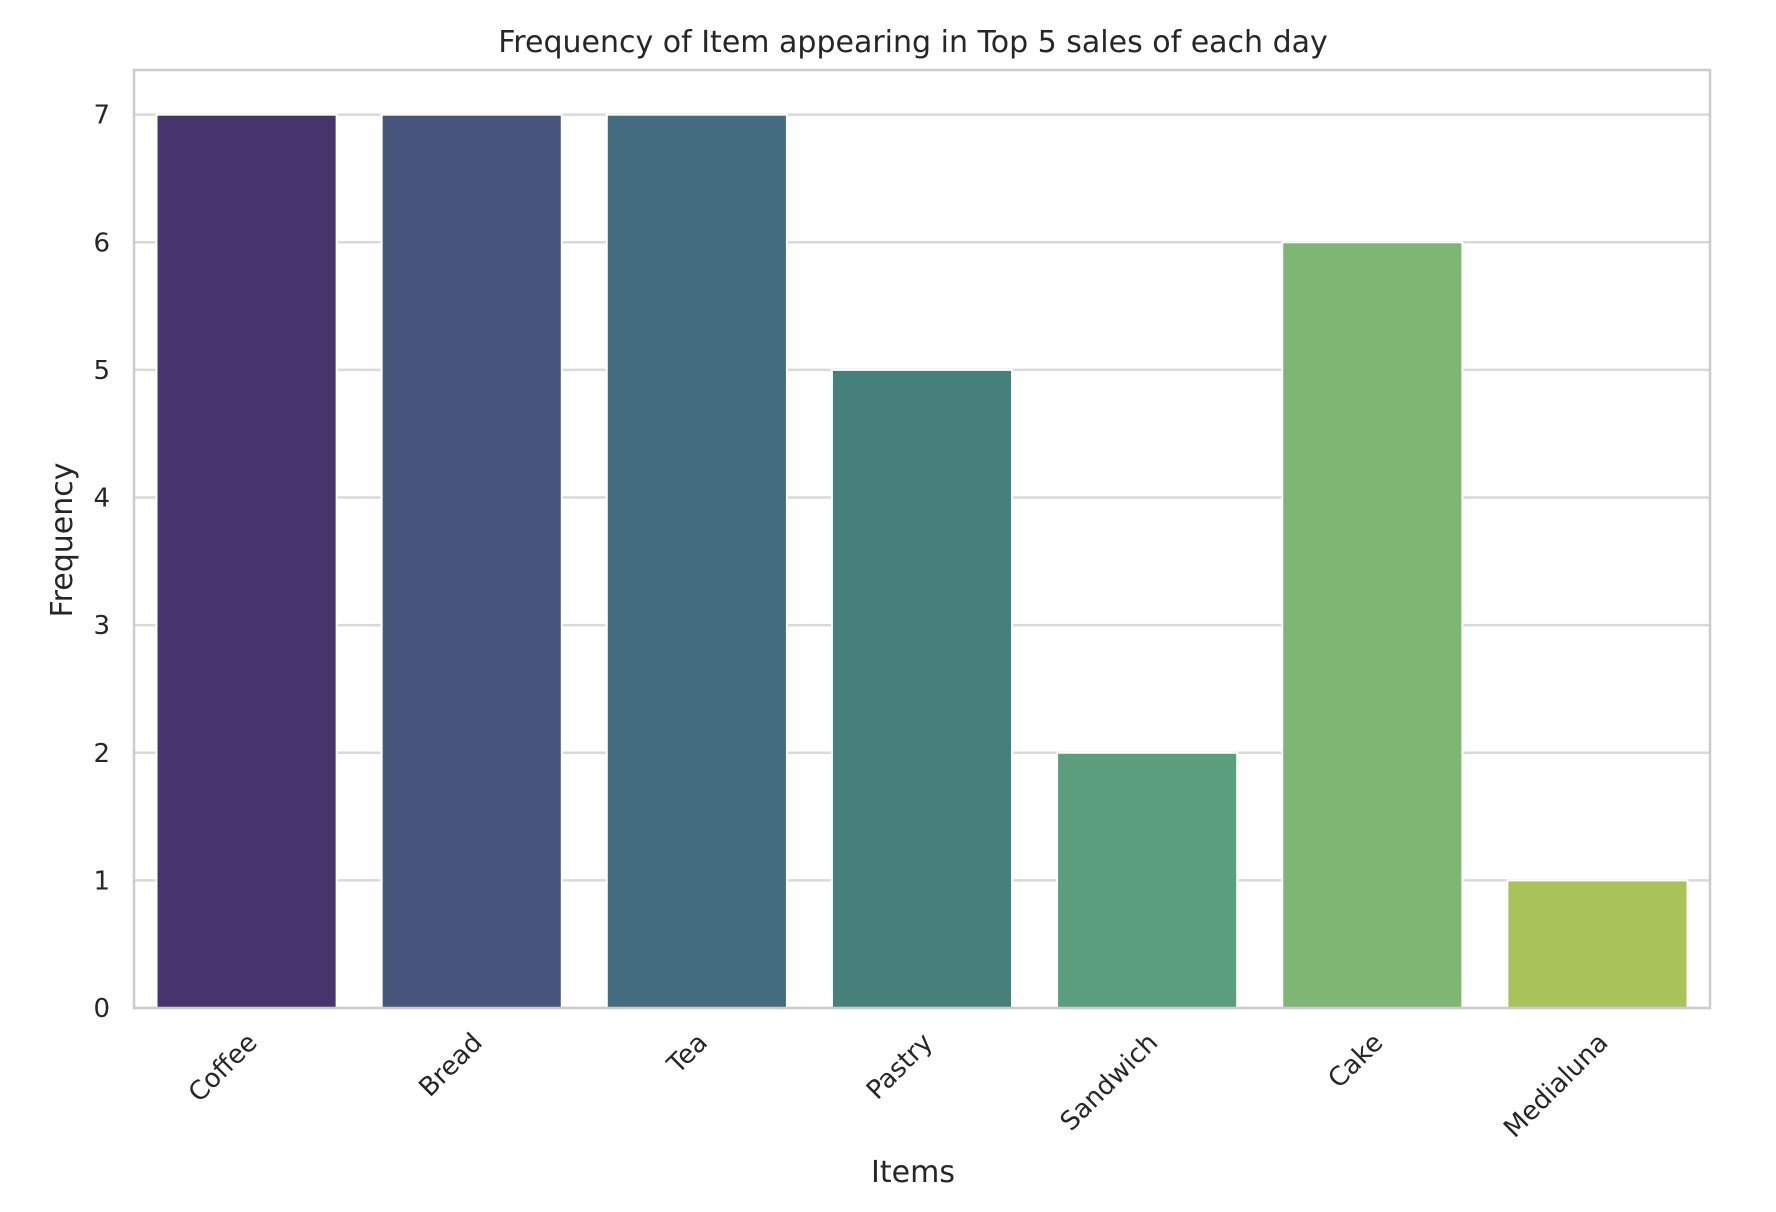 The width and height of the screenshot is (1776, 1212). I want to click on x-axis-title: Items, so click(913, 1172).